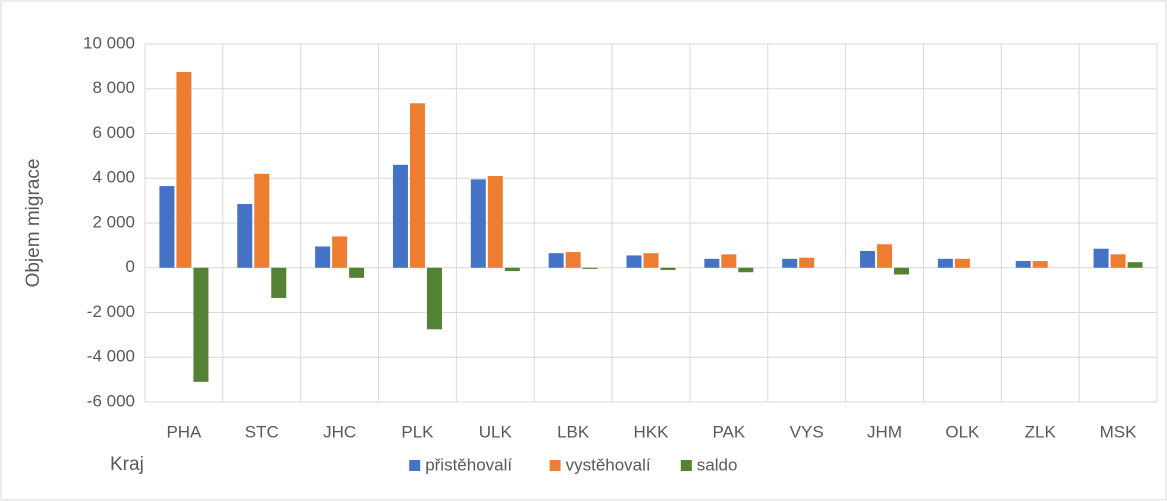 The width and height of the screenshot is (1167, 501). Describe the element at coordinates (652, 431) in the screenshot. I see `x-tick-label: HKK` at that location.